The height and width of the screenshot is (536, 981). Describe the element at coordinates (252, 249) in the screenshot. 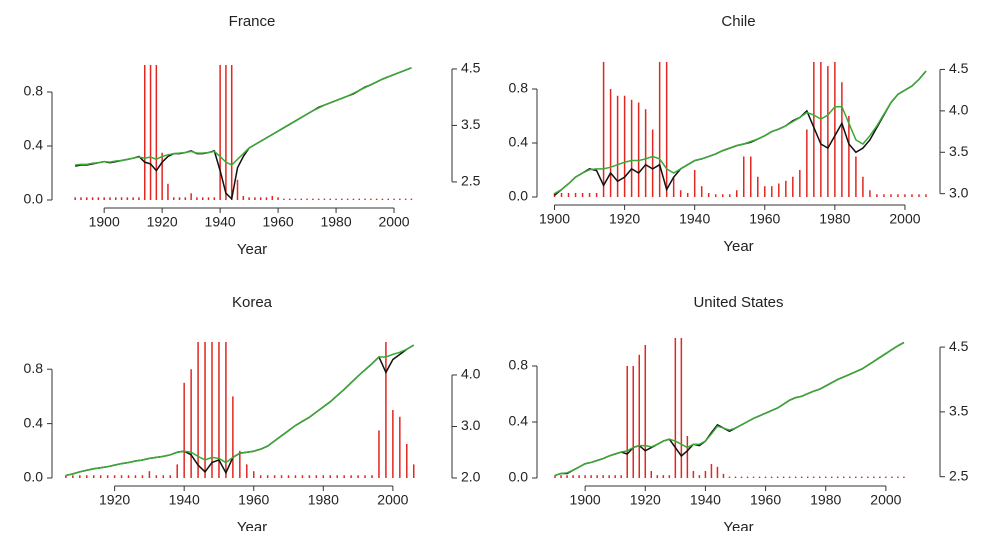

I see `x-axis-label: Year` at that location.